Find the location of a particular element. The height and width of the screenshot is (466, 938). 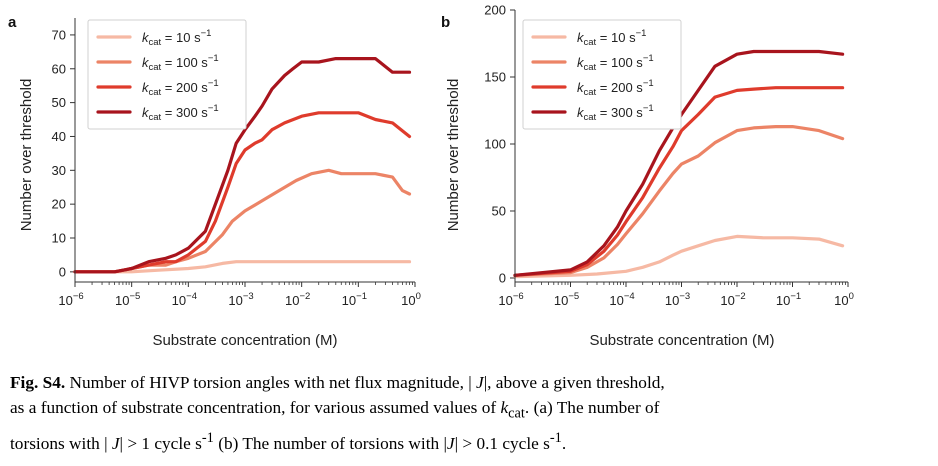

y-tick-label: 100 is located at coordinates (495, 143).